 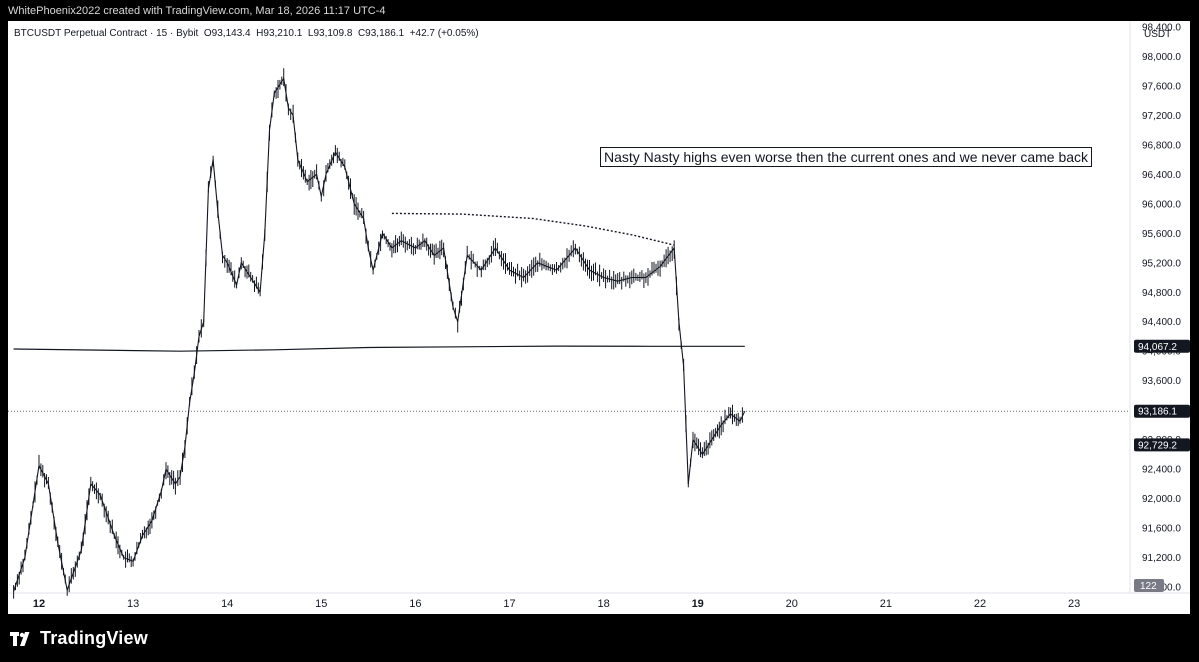 What do you see at coordinates (1161, 175) in the screenshot?
I see `price-axis-tick: 96,400.0` at bounding box center [1161, 175].